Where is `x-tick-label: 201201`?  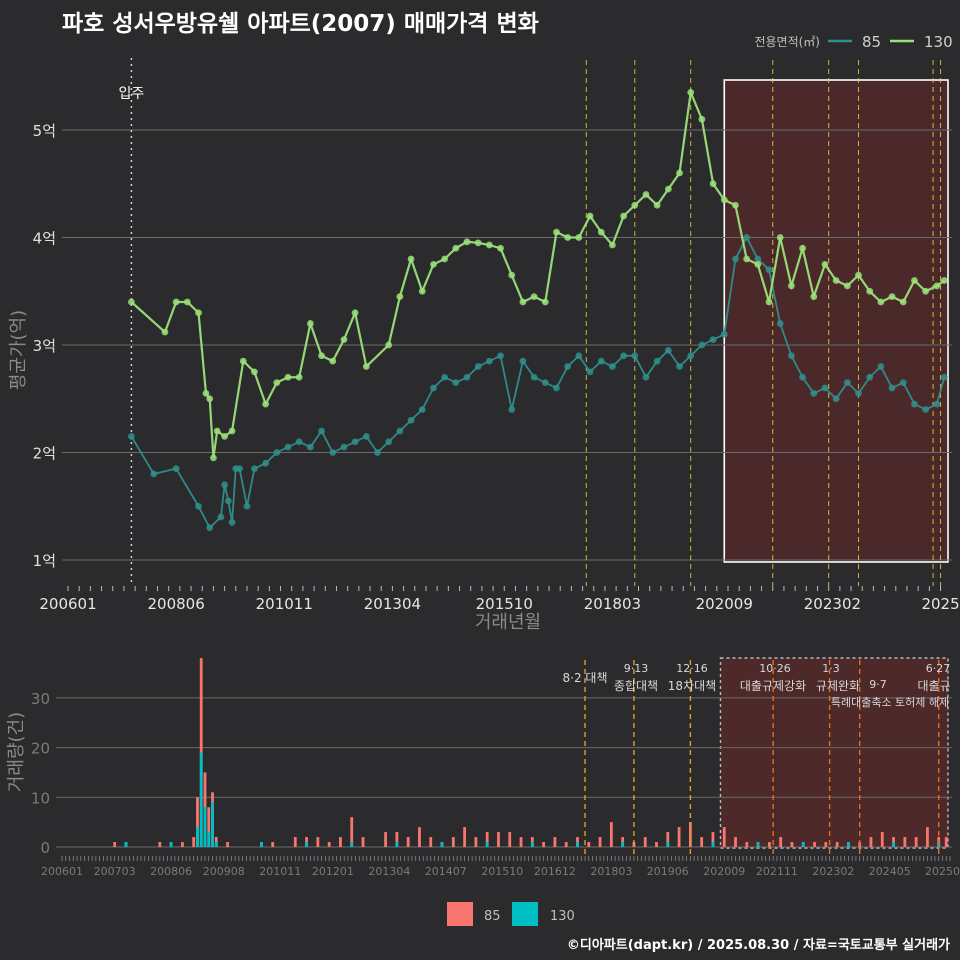
x-tick-label: 201201 is located at coordinates (333, 871).